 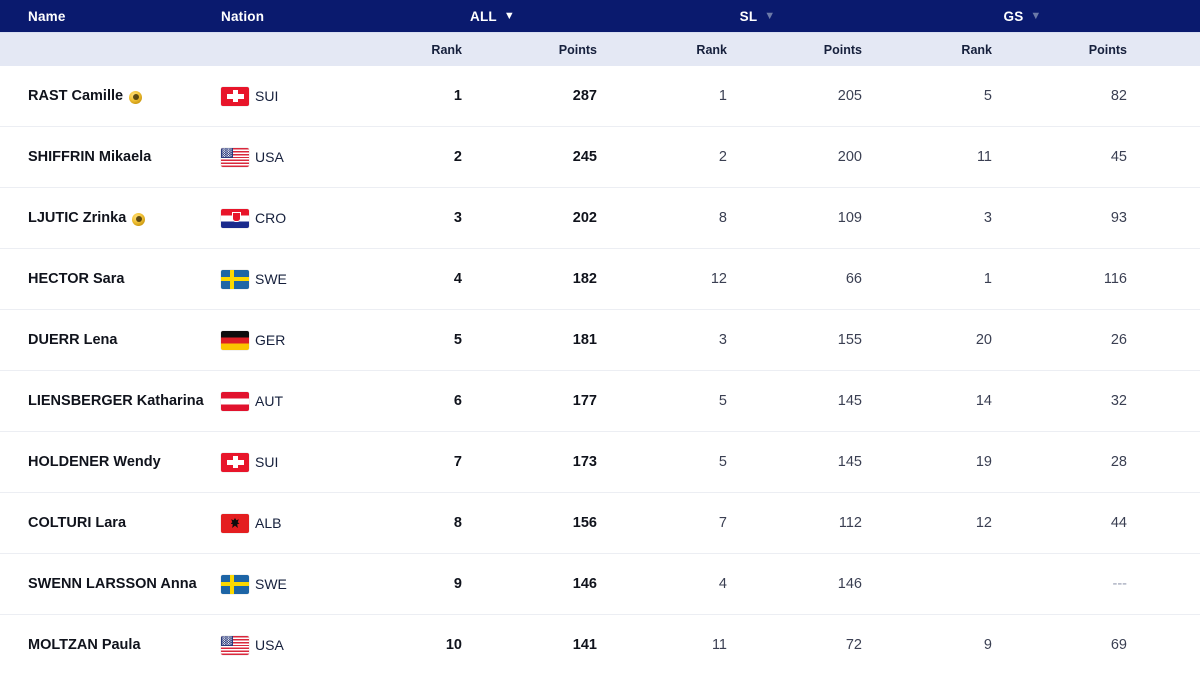 What do you see at coordinates (1082, 462) in the screenshot?
I see `cell-gs-points: 28` at bounding box center [1082, 462].